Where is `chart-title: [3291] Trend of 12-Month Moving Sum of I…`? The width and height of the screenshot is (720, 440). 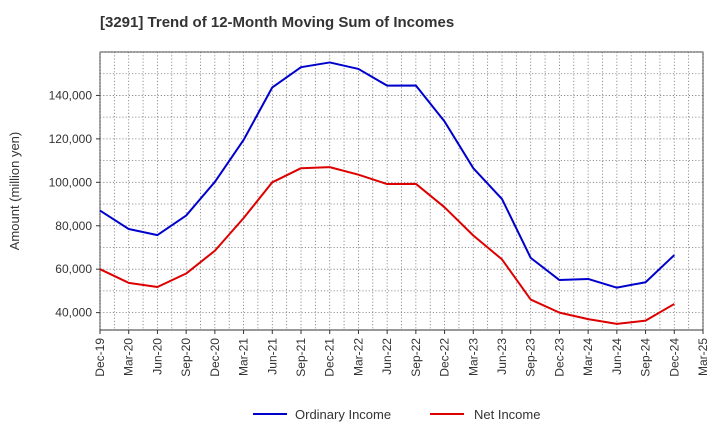 chart-title: [3291] Trend of 12-Month Moving Sum of I… is located at coordinates (277, 22).